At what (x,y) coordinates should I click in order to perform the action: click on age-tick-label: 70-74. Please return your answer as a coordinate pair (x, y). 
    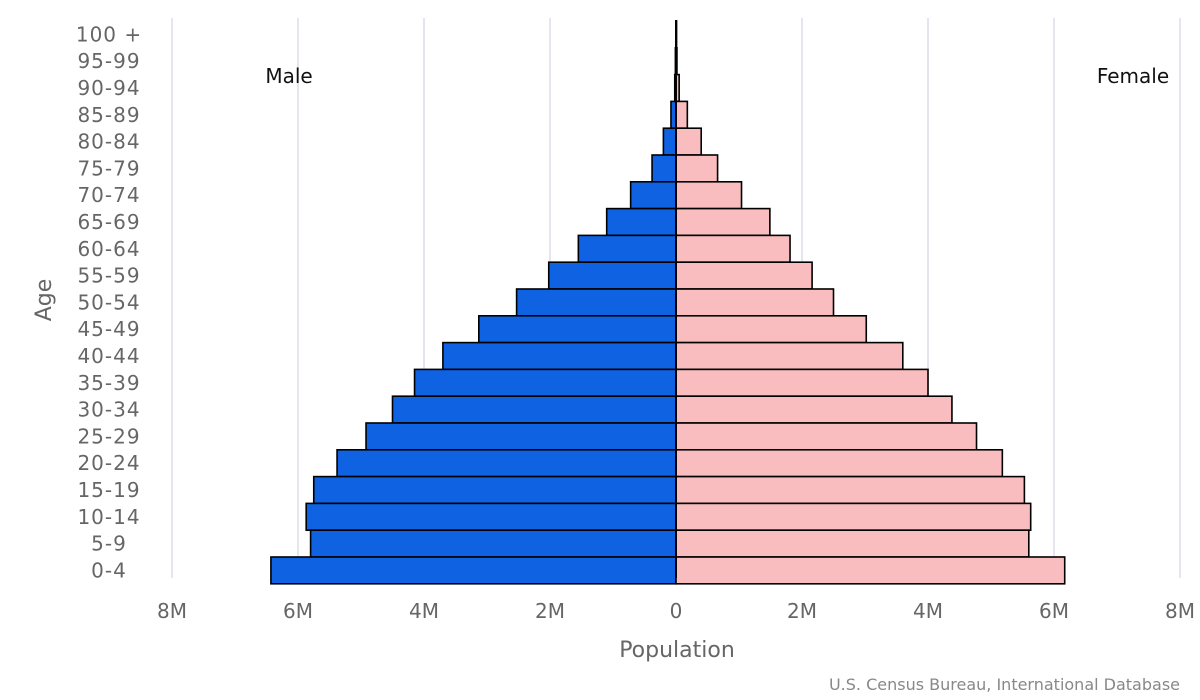
    Looking at the image, I should click on (108, 195).